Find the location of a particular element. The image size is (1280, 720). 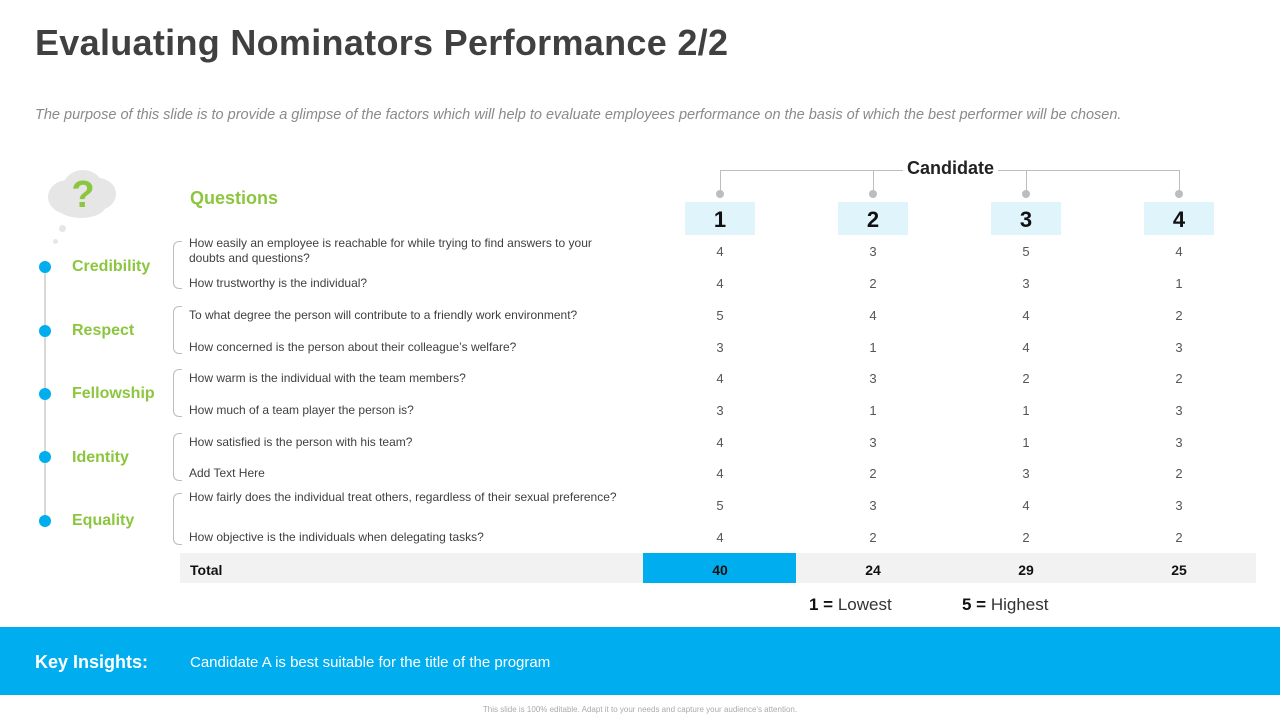

total-candidate-1: 40 is located at coordinates (720, 570).